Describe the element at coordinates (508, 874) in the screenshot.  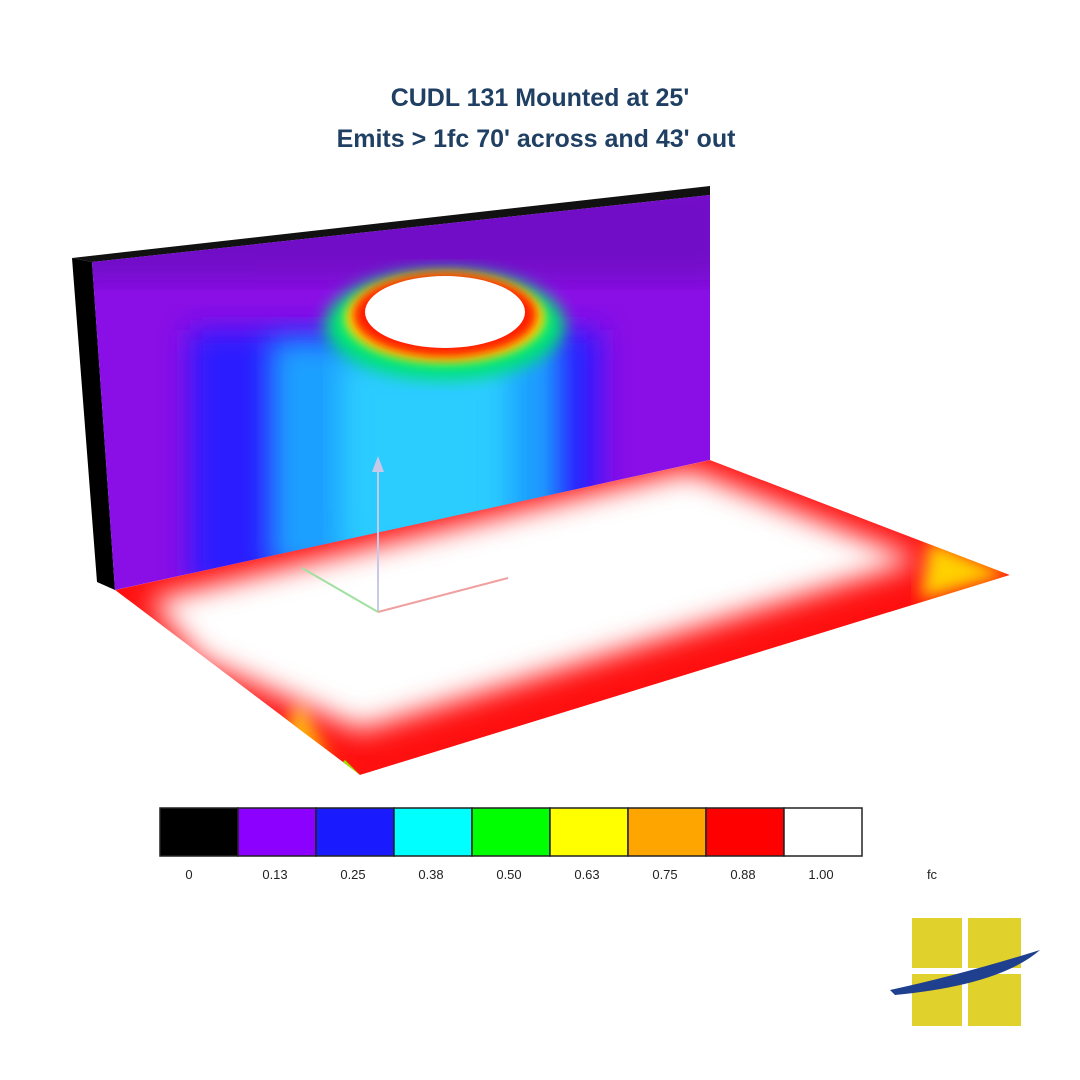
I see `legend-label: 0.50` at that location.